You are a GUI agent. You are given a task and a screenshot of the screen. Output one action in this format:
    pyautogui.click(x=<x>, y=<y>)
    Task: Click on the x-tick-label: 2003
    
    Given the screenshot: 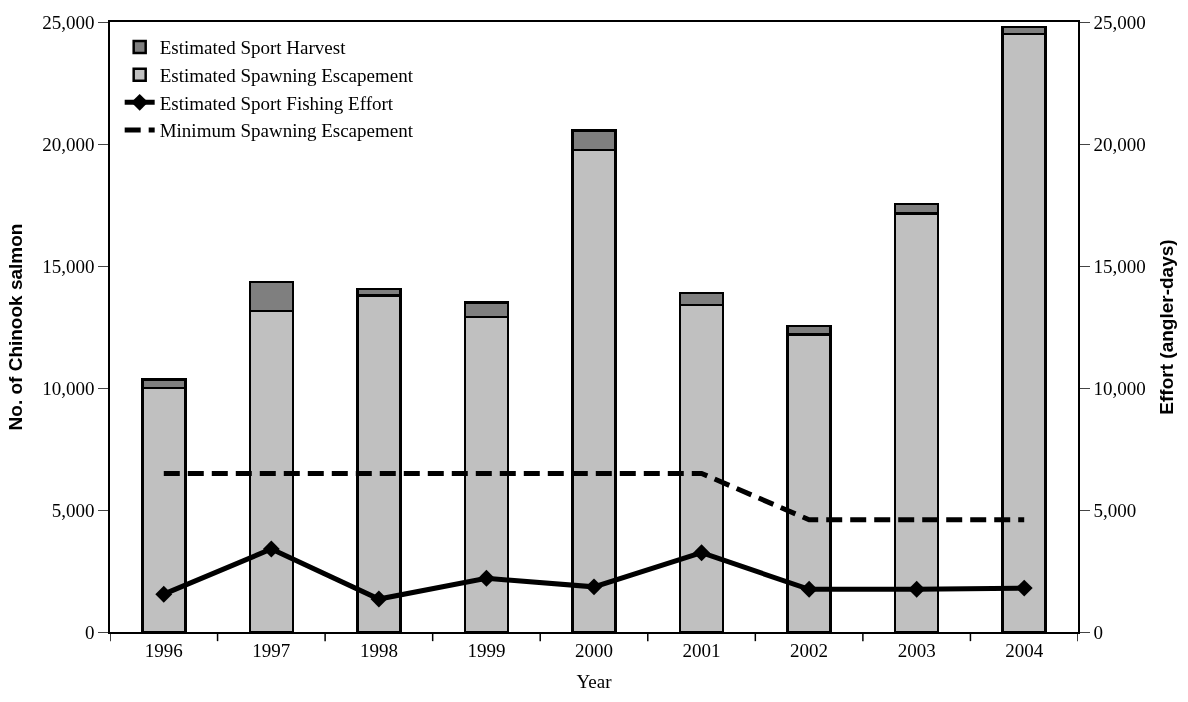 What is the action you would take?
    pyautogui.click(x=916, y=650)
    